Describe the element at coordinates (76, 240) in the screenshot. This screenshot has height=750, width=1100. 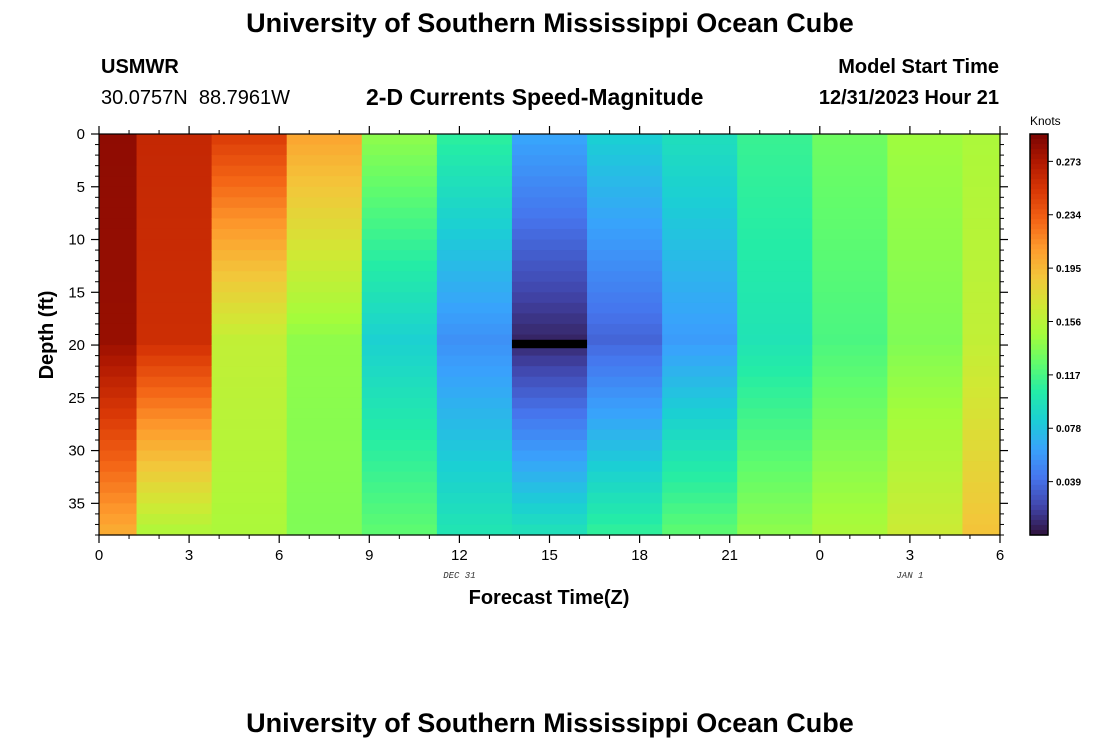
I see `y-tick-label: 10` at that location.